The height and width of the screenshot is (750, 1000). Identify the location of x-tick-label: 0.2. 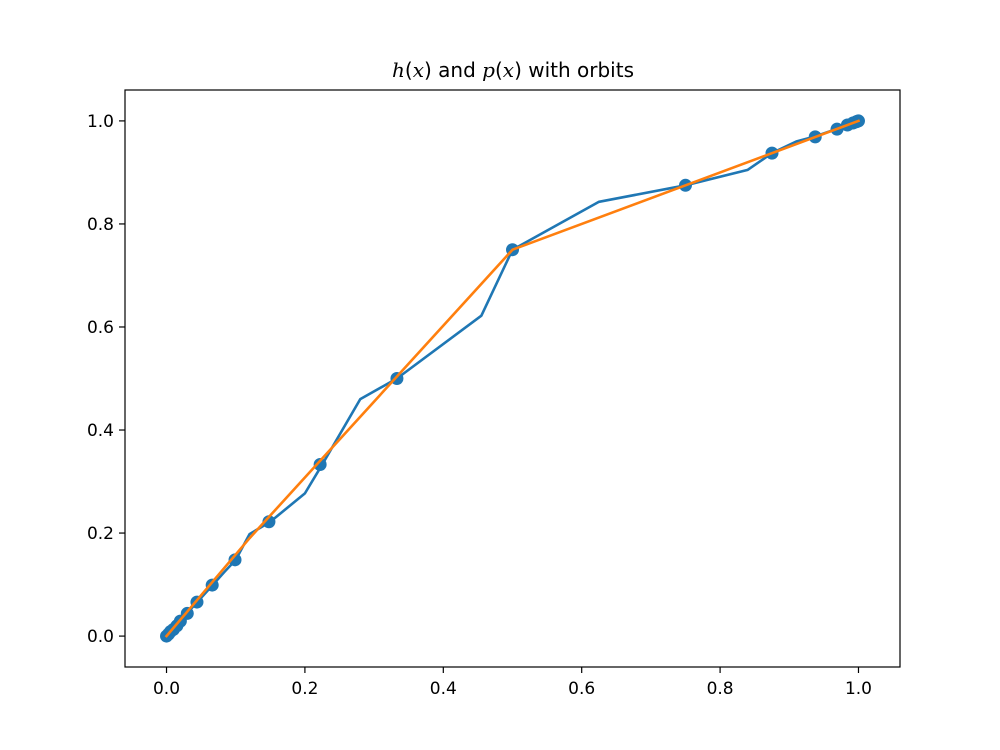
(304, 689).